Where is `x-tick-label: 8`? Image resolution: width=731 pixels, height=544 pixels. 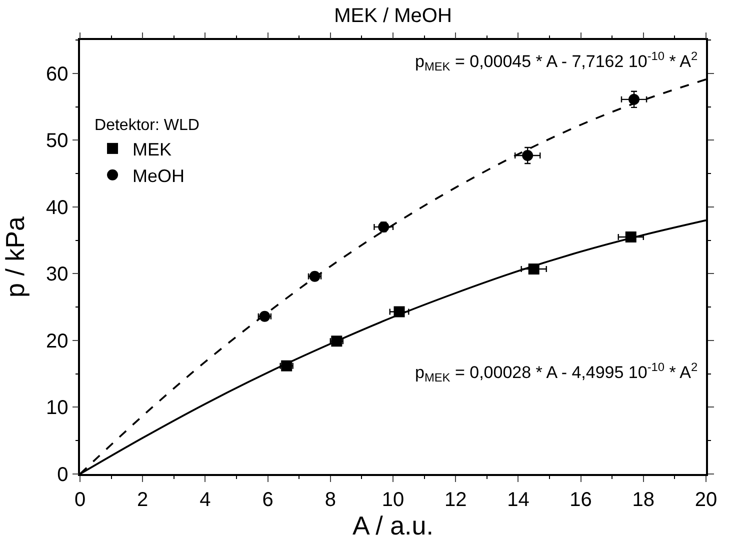
x-tick-label: 8 is located at coordinates (330, 499).